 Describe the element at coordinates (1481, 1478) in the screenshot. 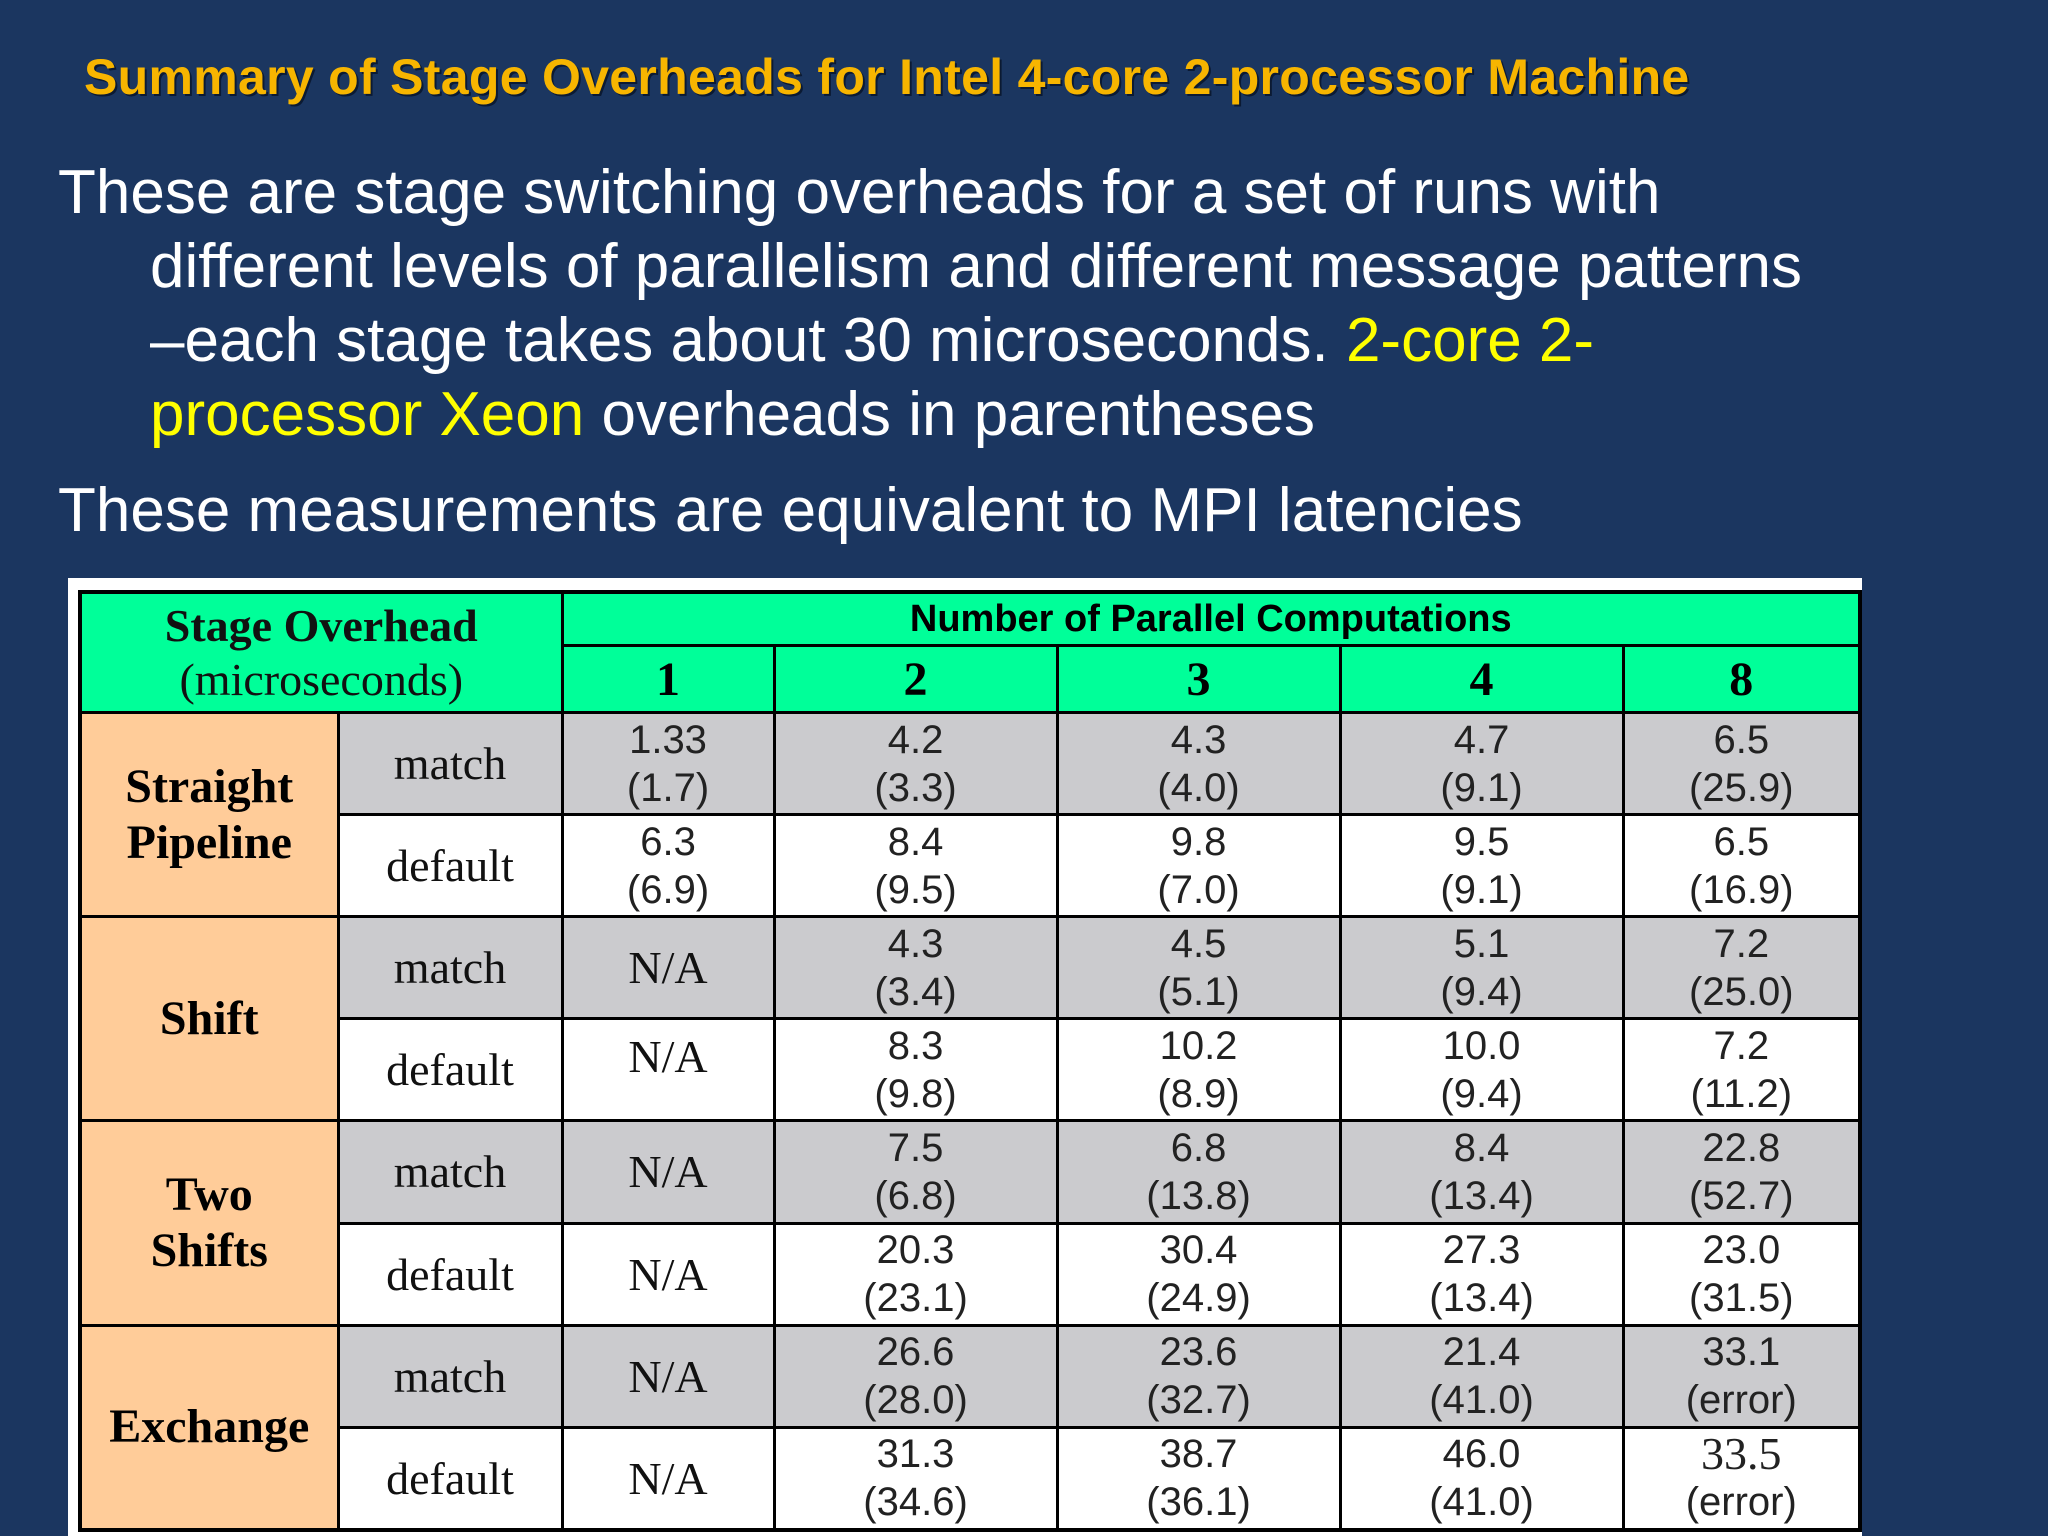

I see `table-cell: 46.0 (41.0)` at that location.